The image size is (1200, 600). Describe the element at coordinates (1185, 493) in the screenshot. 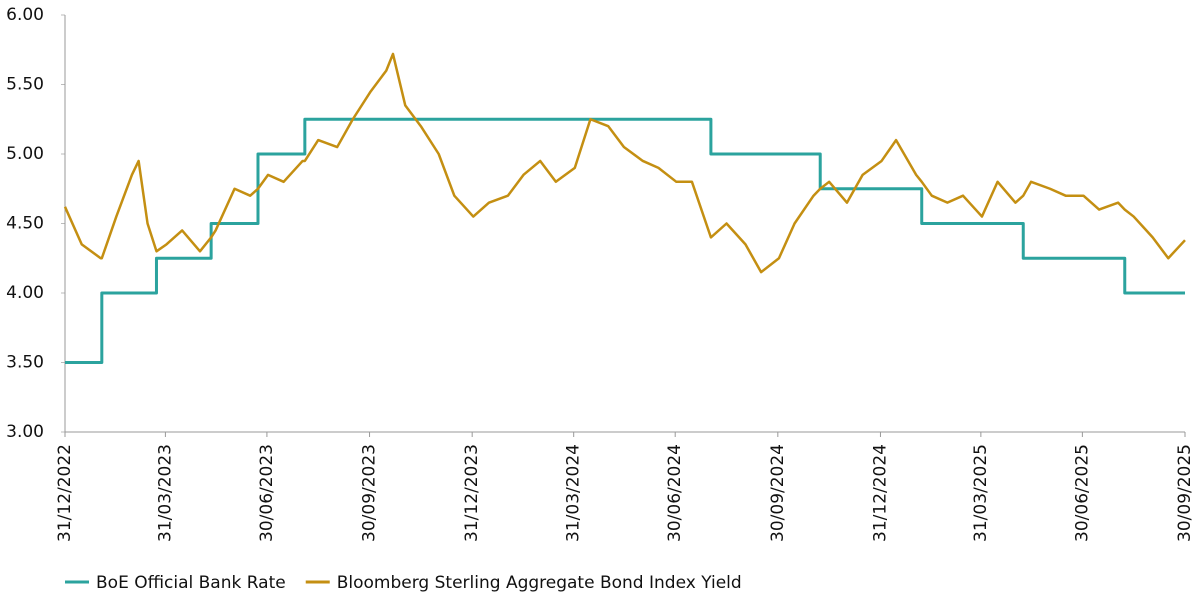

I see `x-tick-label: 30/09/2025` at that location.